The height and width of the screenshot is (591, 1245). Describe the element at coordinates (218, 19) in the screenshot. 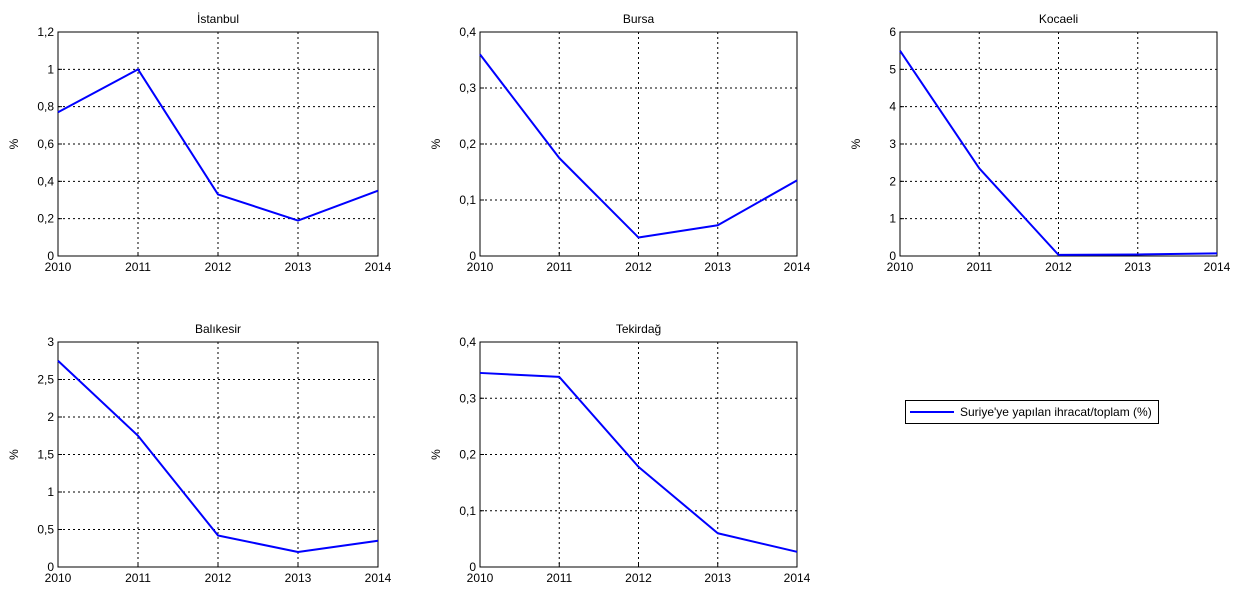

I see `chart-title: İstanbul` at that location.